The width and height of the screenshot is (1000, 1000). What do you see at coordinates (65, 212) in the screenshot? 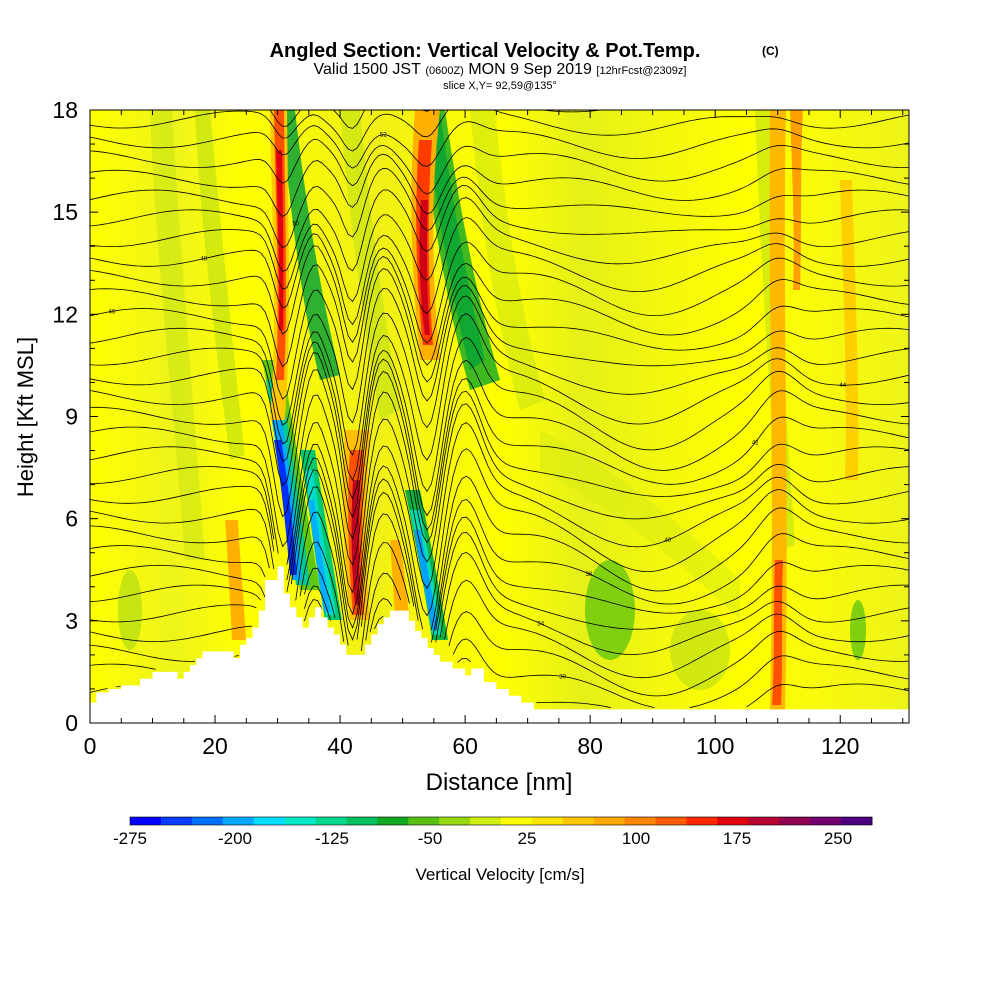
I see `y-tick-label: 15` at bounding box center [65, 212].